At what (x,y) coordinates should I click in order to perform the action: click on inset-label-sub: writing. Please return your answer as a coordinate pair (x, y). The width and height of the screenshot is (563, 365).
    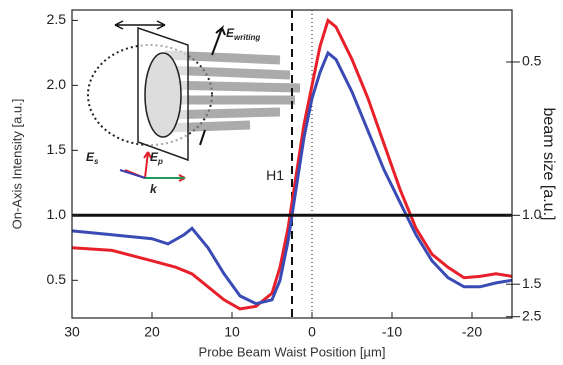
    Looking at the image, I should click on (247, 37).